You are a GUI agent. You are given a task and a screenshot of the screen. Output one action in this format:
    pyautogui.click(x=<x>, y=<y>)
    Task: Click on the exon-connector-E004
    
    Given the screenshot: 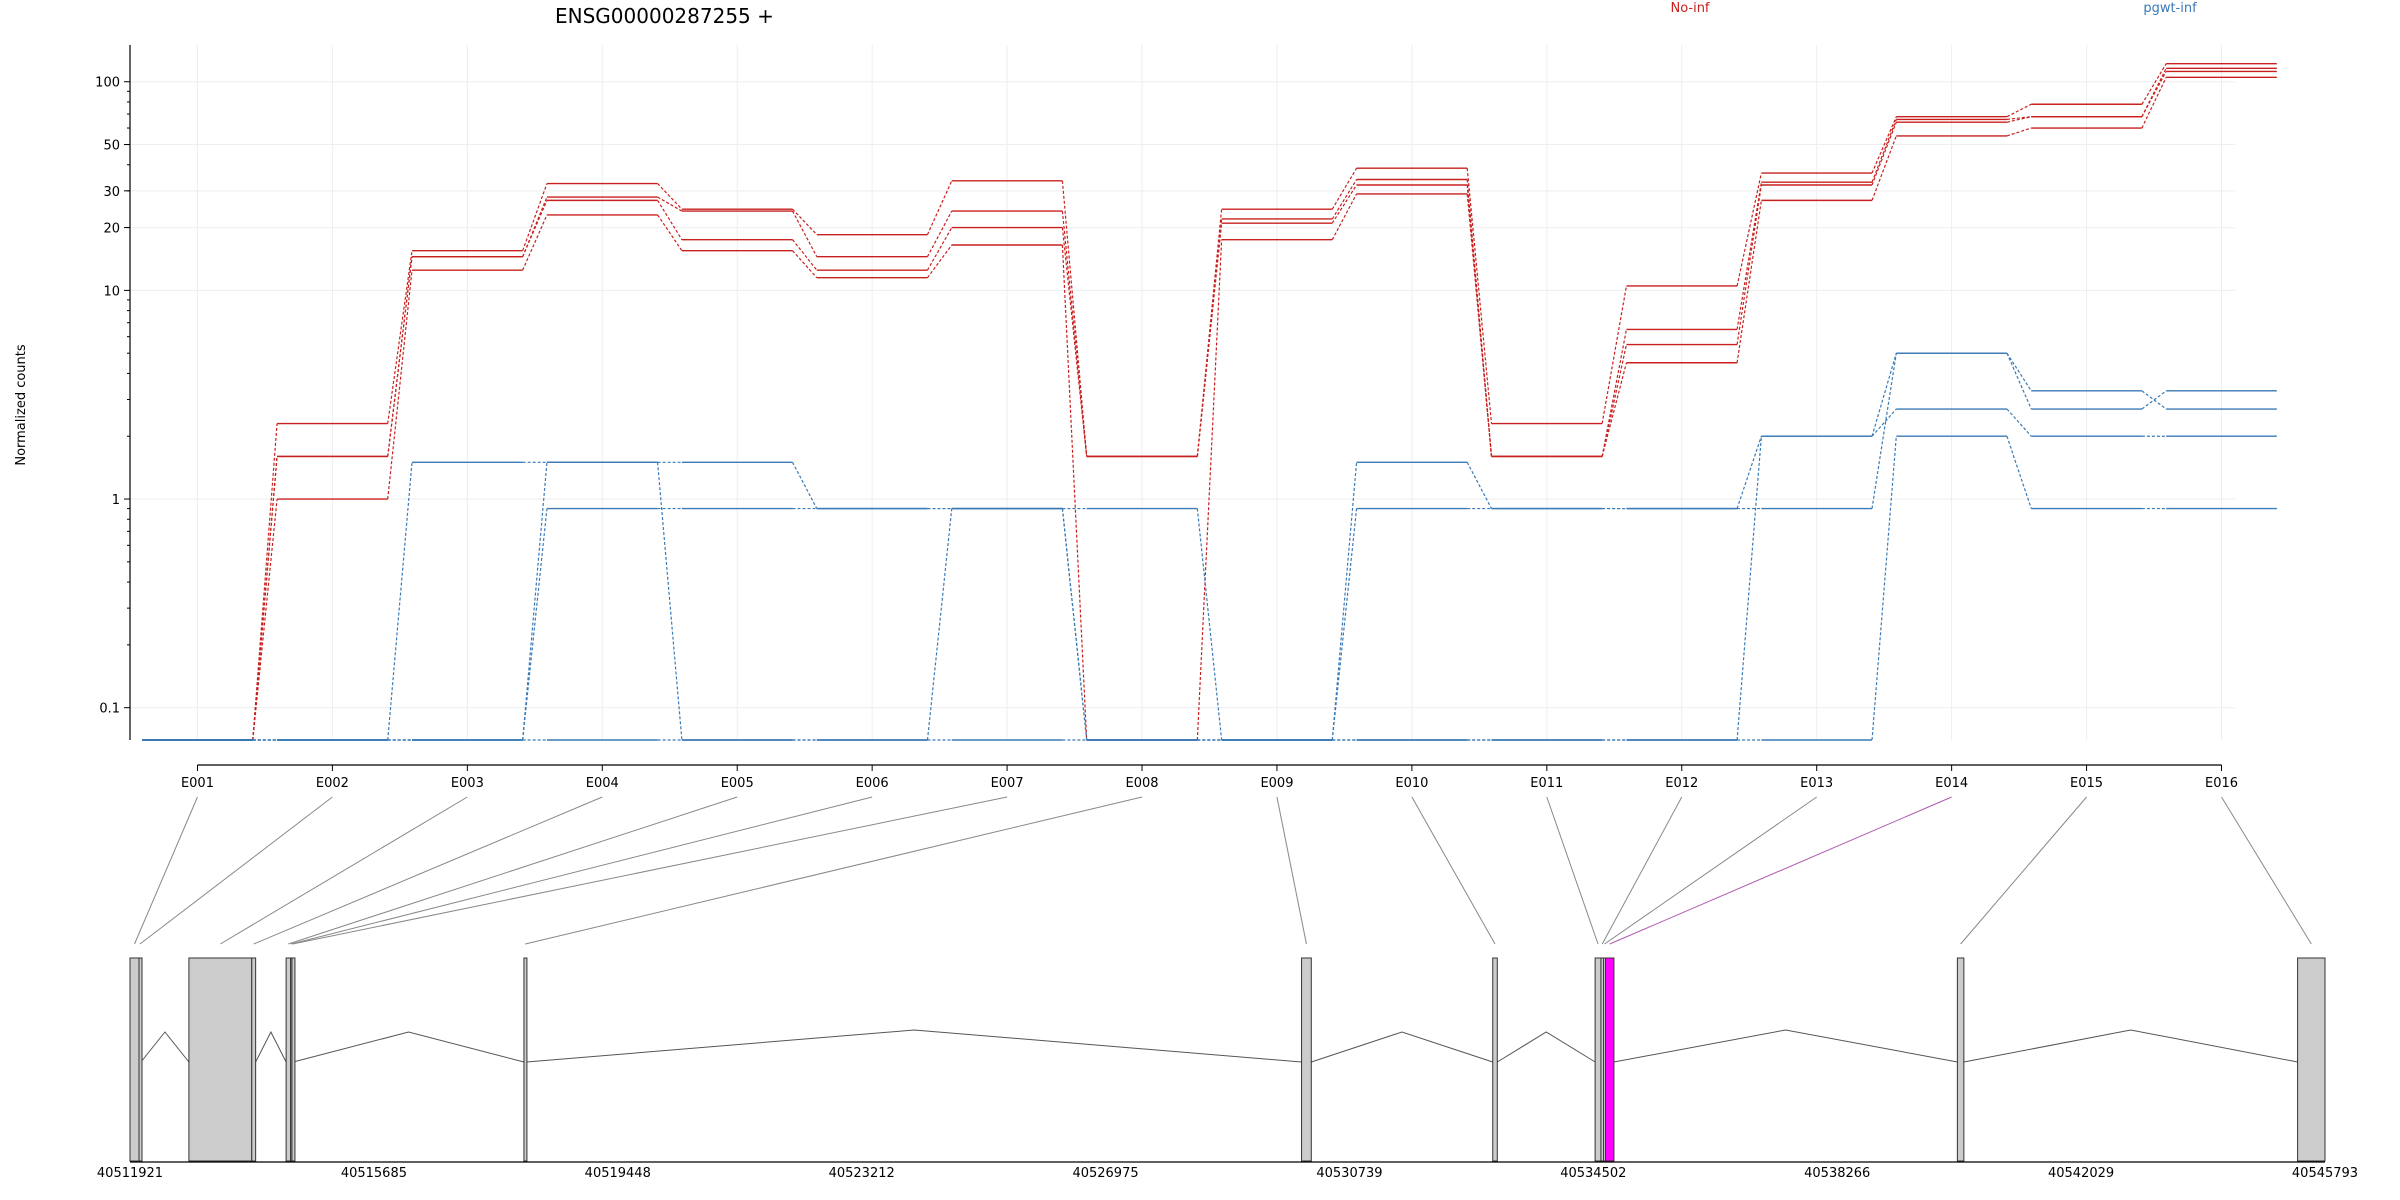 What is the action you would take?
    pyautogui.click(x=428, y=870)
    